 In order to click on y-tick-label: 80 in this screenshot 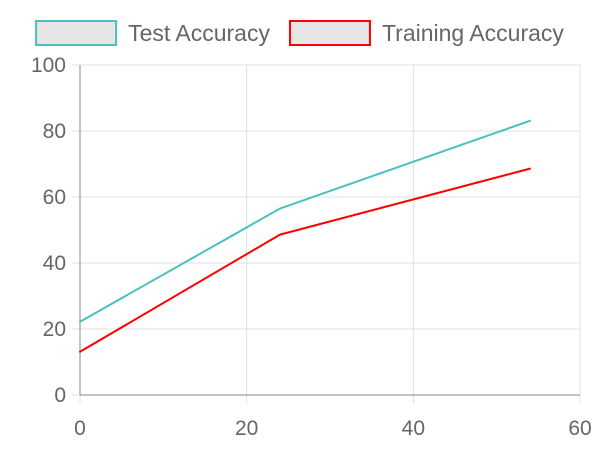, I will do `click(54, 131)`.